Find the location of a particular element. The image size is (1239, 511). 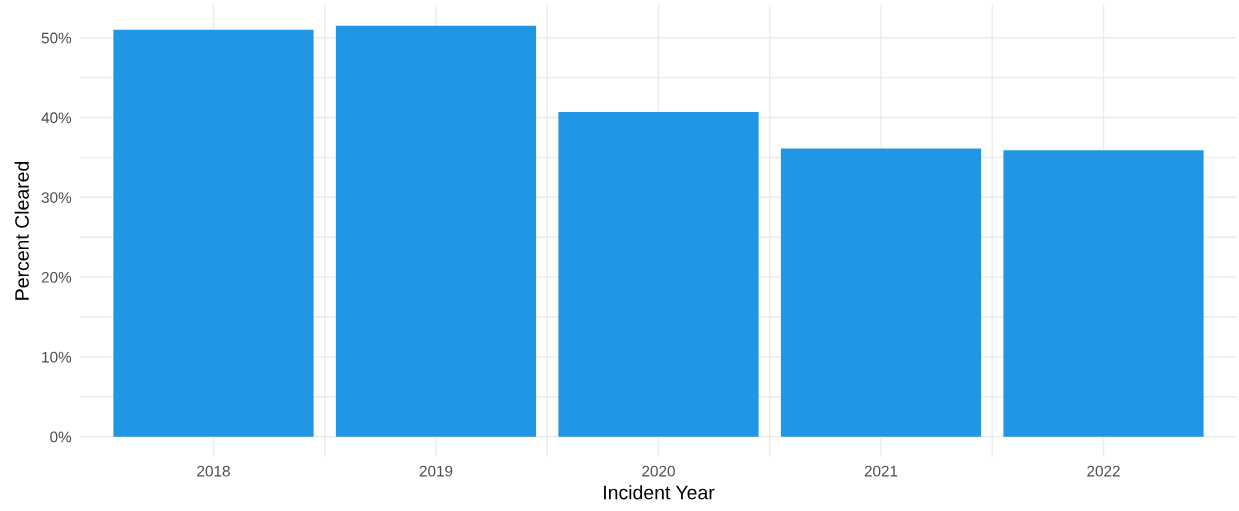

y-axis-title: Percent Cleared is located at coordinates (21, 230).